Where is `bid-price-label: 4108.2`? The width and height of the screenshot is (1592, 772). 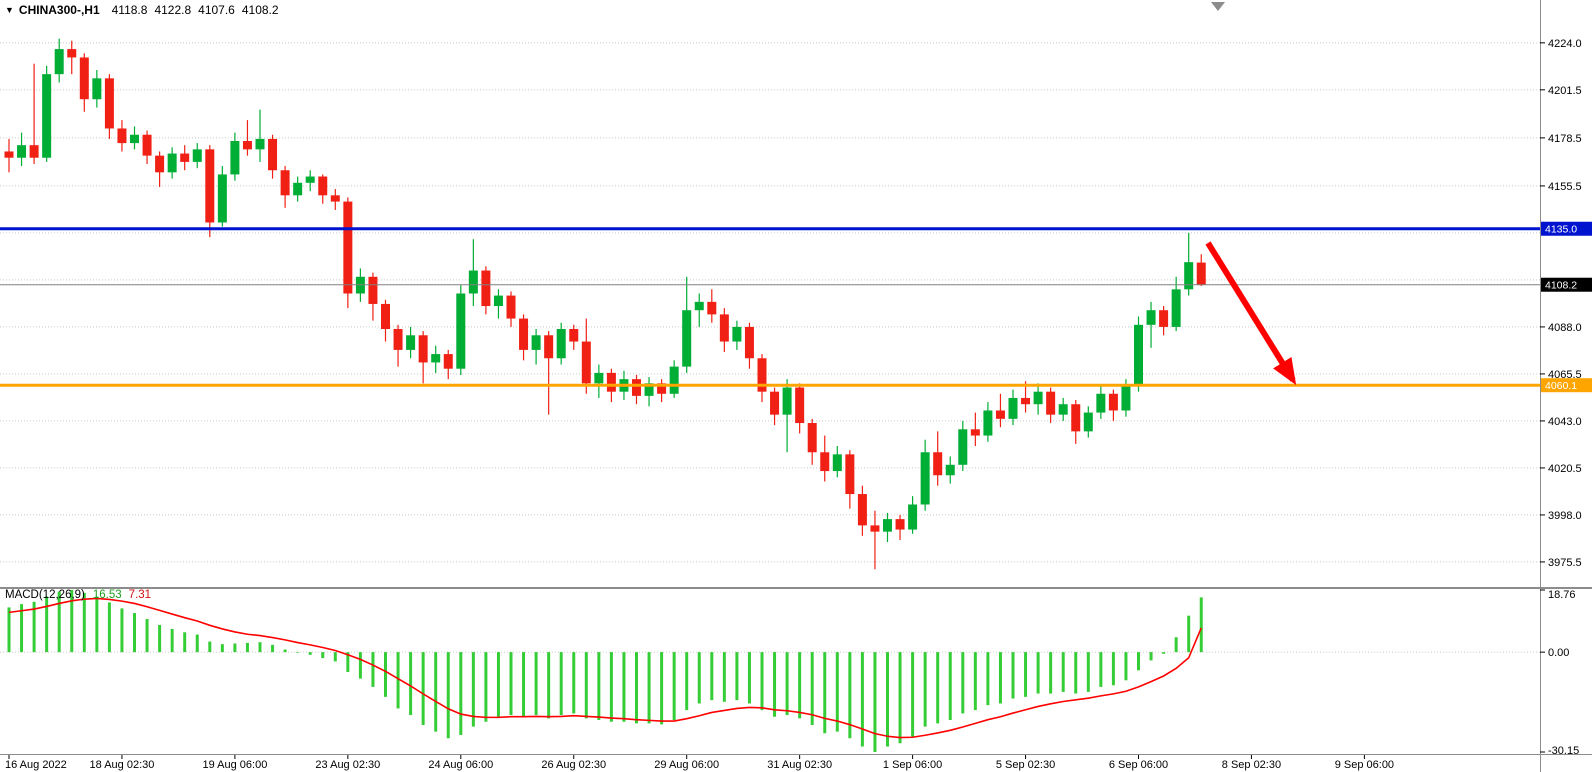
bid-price-label: 4108.2 is located at coordinates (1566, 284).